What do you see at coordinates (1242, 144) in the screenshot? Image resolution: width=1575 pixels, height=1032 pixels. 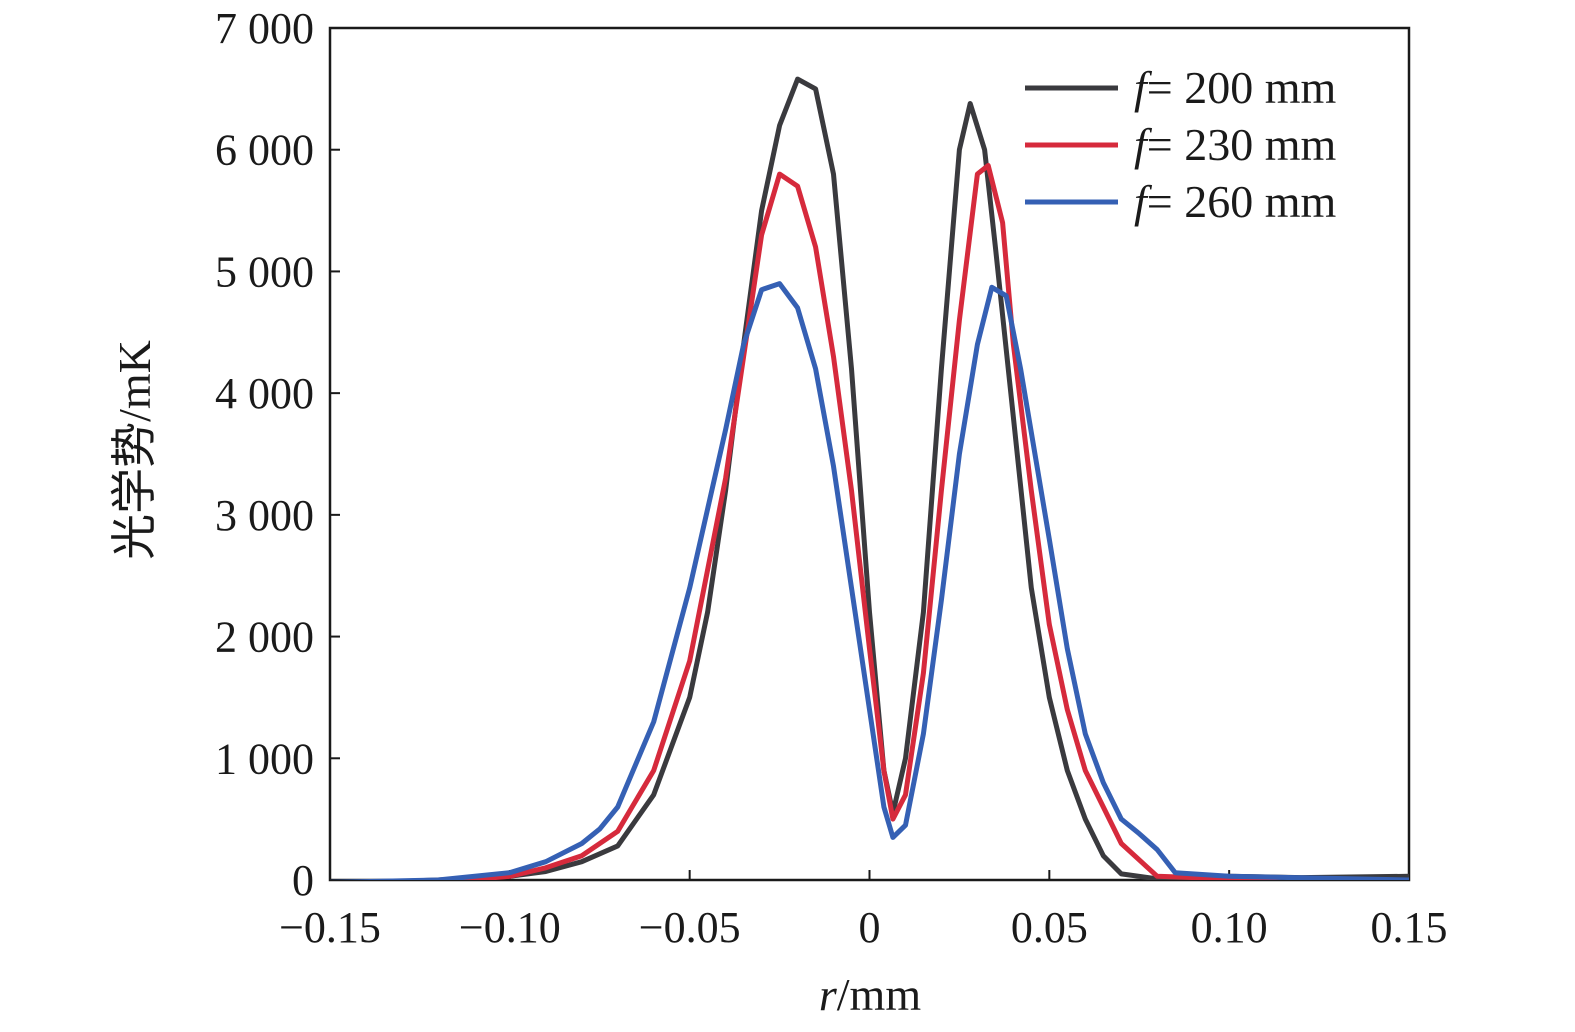 I see `legend-label-value: = 230 mm` at bounding box center [1242, 144].